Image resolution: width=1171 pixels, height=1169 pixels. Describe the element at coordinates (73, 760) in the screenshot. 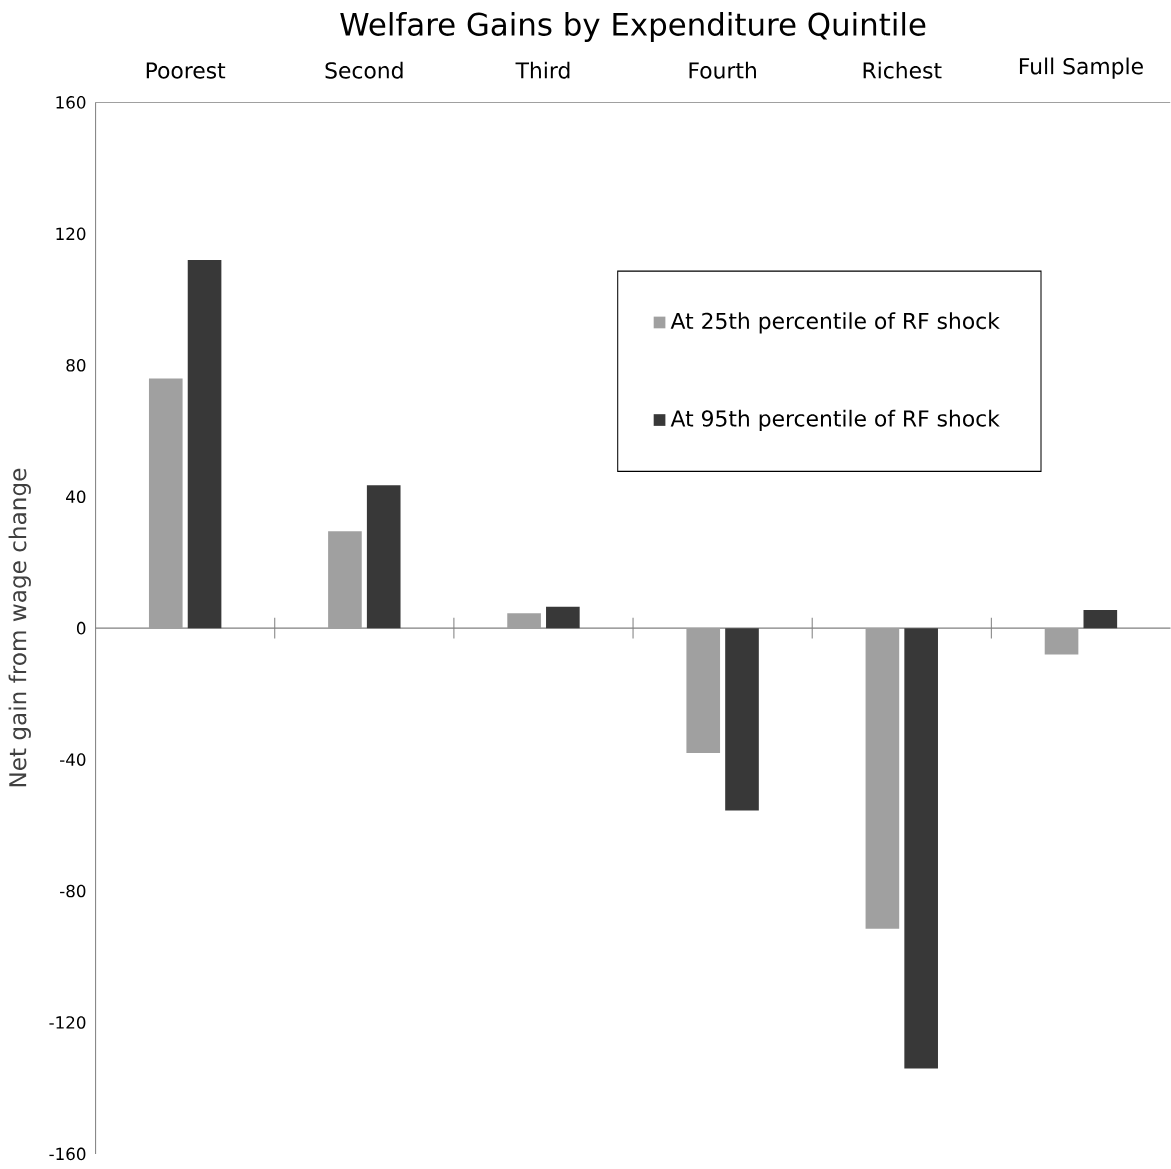

I see `y-tick-label: -40` at that location.